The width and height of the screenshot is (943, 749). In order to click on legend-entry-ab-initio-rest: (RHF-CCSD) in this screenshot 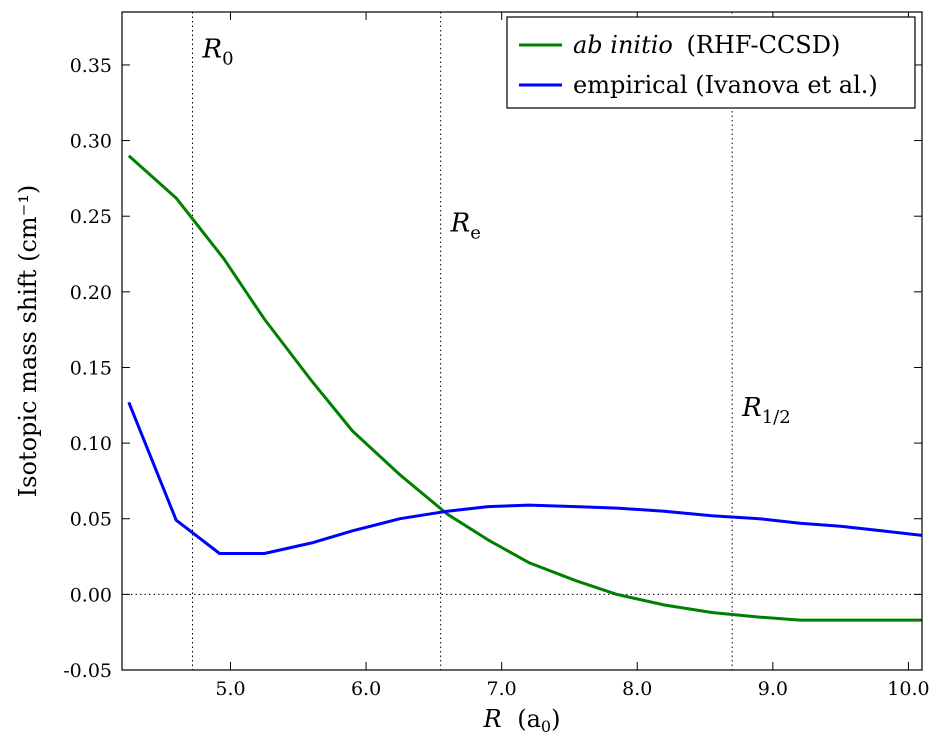, I will do `click(764, 45)`.